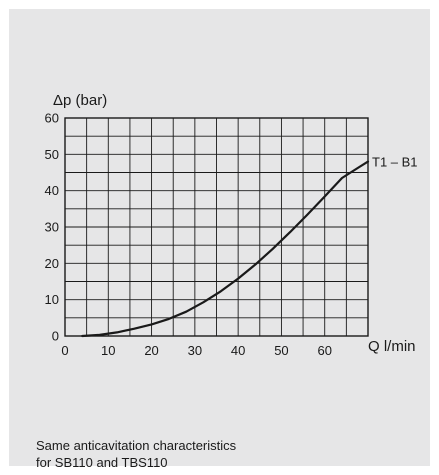 The width and height of the screenshot is (439, 475). I want to click on y-tick-label: 10, so click(52, 299).